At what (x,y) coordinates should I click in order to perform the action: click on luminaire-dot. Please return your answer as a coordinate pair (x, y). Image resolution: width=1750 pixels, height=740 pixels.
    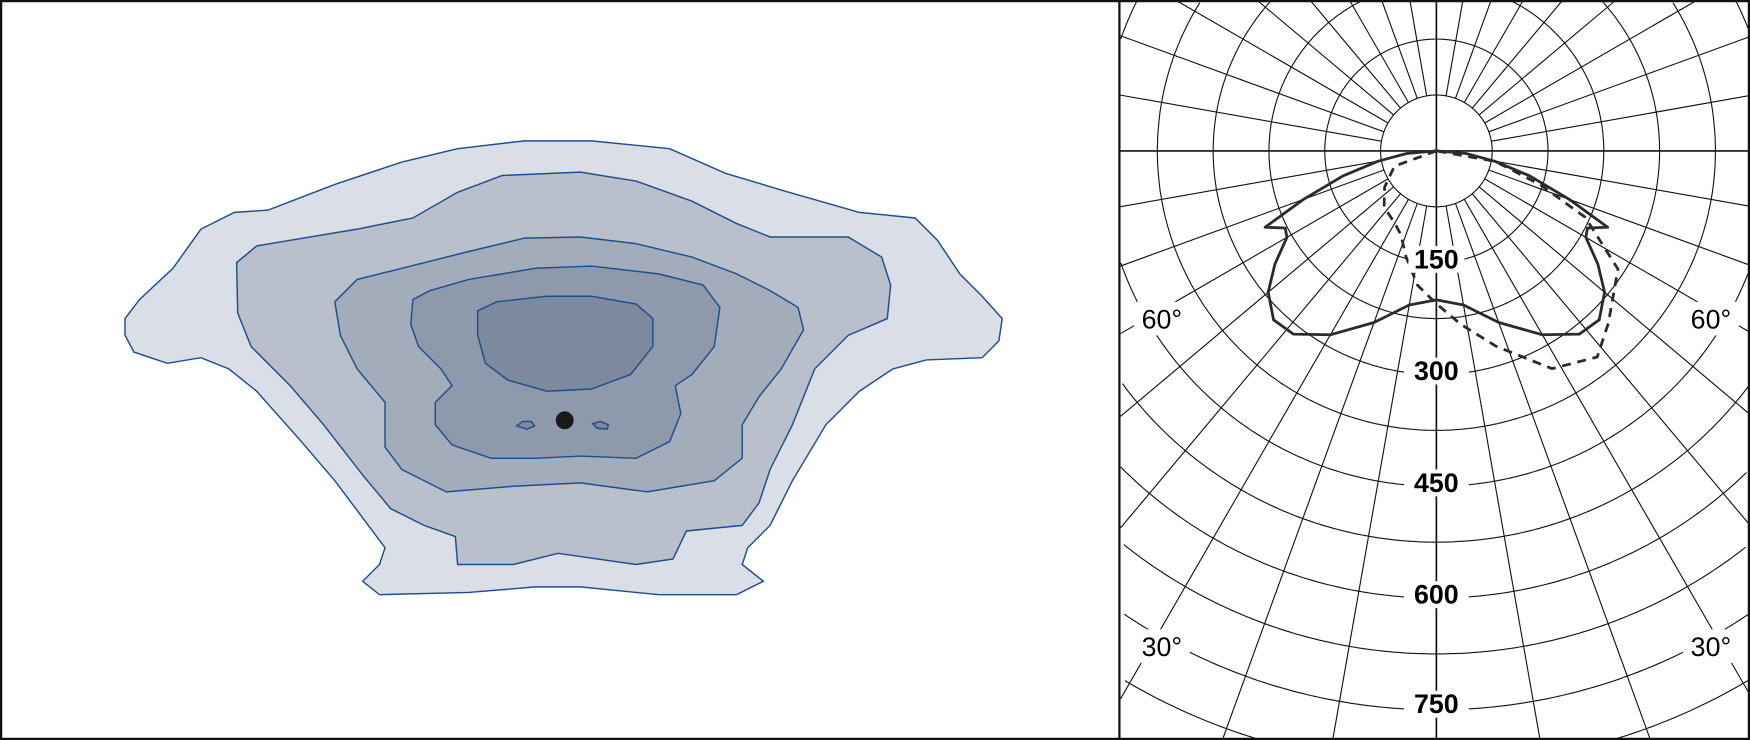
    Looking at the image, I should click on (564, 420).